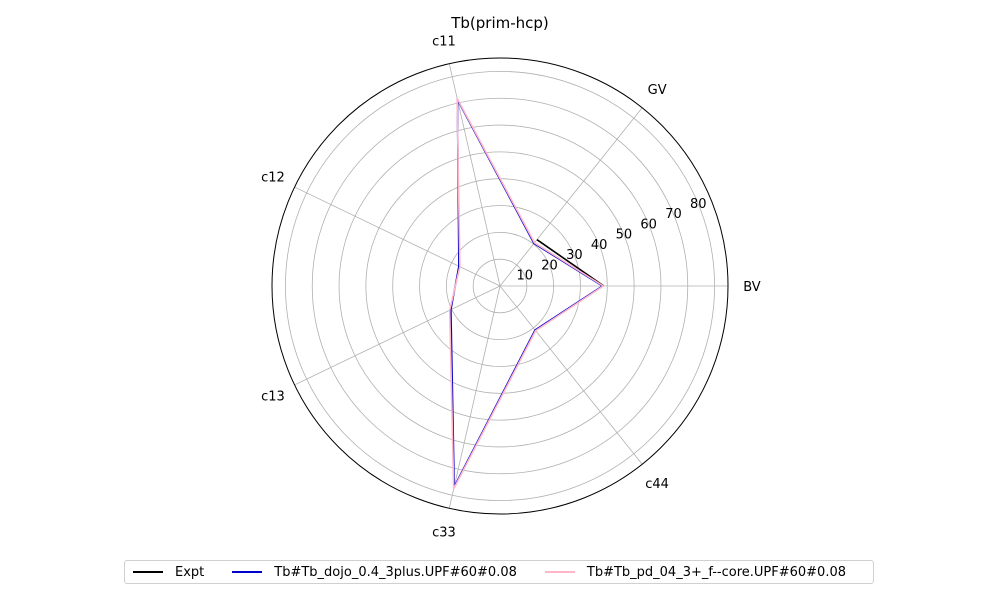 This screenshot has height=600, width=1000. I want to click on legend-swatch-pd, so click(559, 572).